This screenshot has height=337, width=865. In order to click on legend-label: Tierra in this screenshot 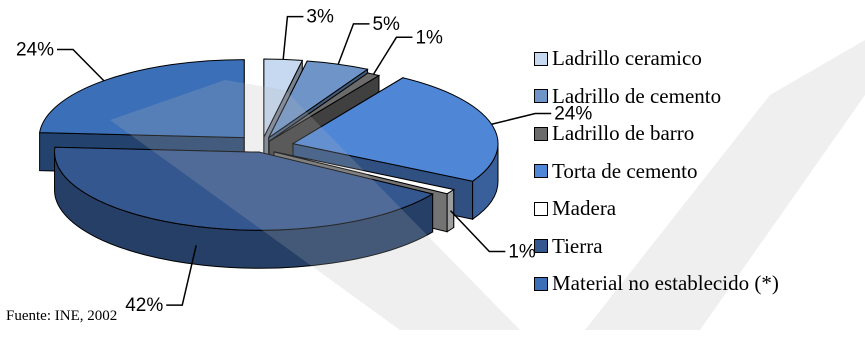, I will do `click(577, 245)`.